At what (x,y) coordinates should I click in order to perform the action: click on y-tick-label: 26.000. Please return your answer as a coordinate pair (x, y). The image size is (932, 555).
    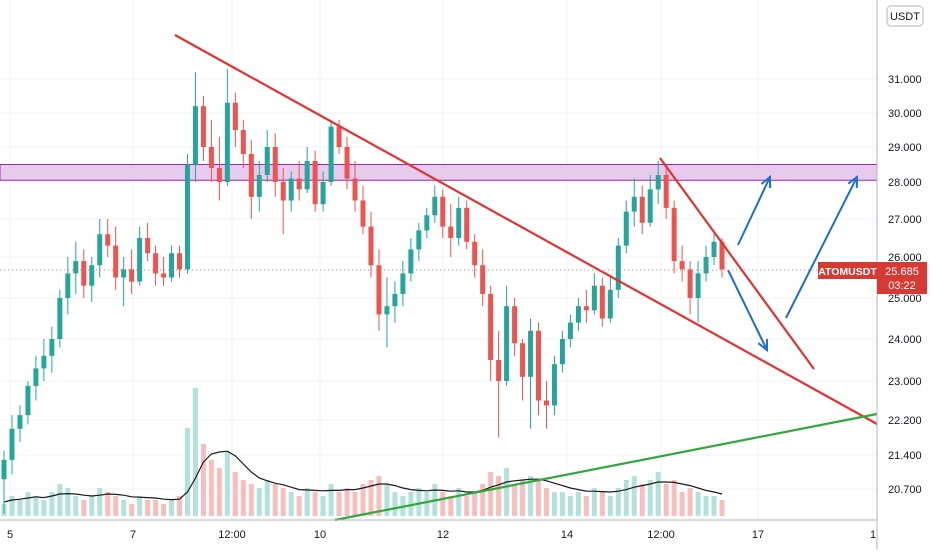
    Looking at the image, I should click on (905, 258).